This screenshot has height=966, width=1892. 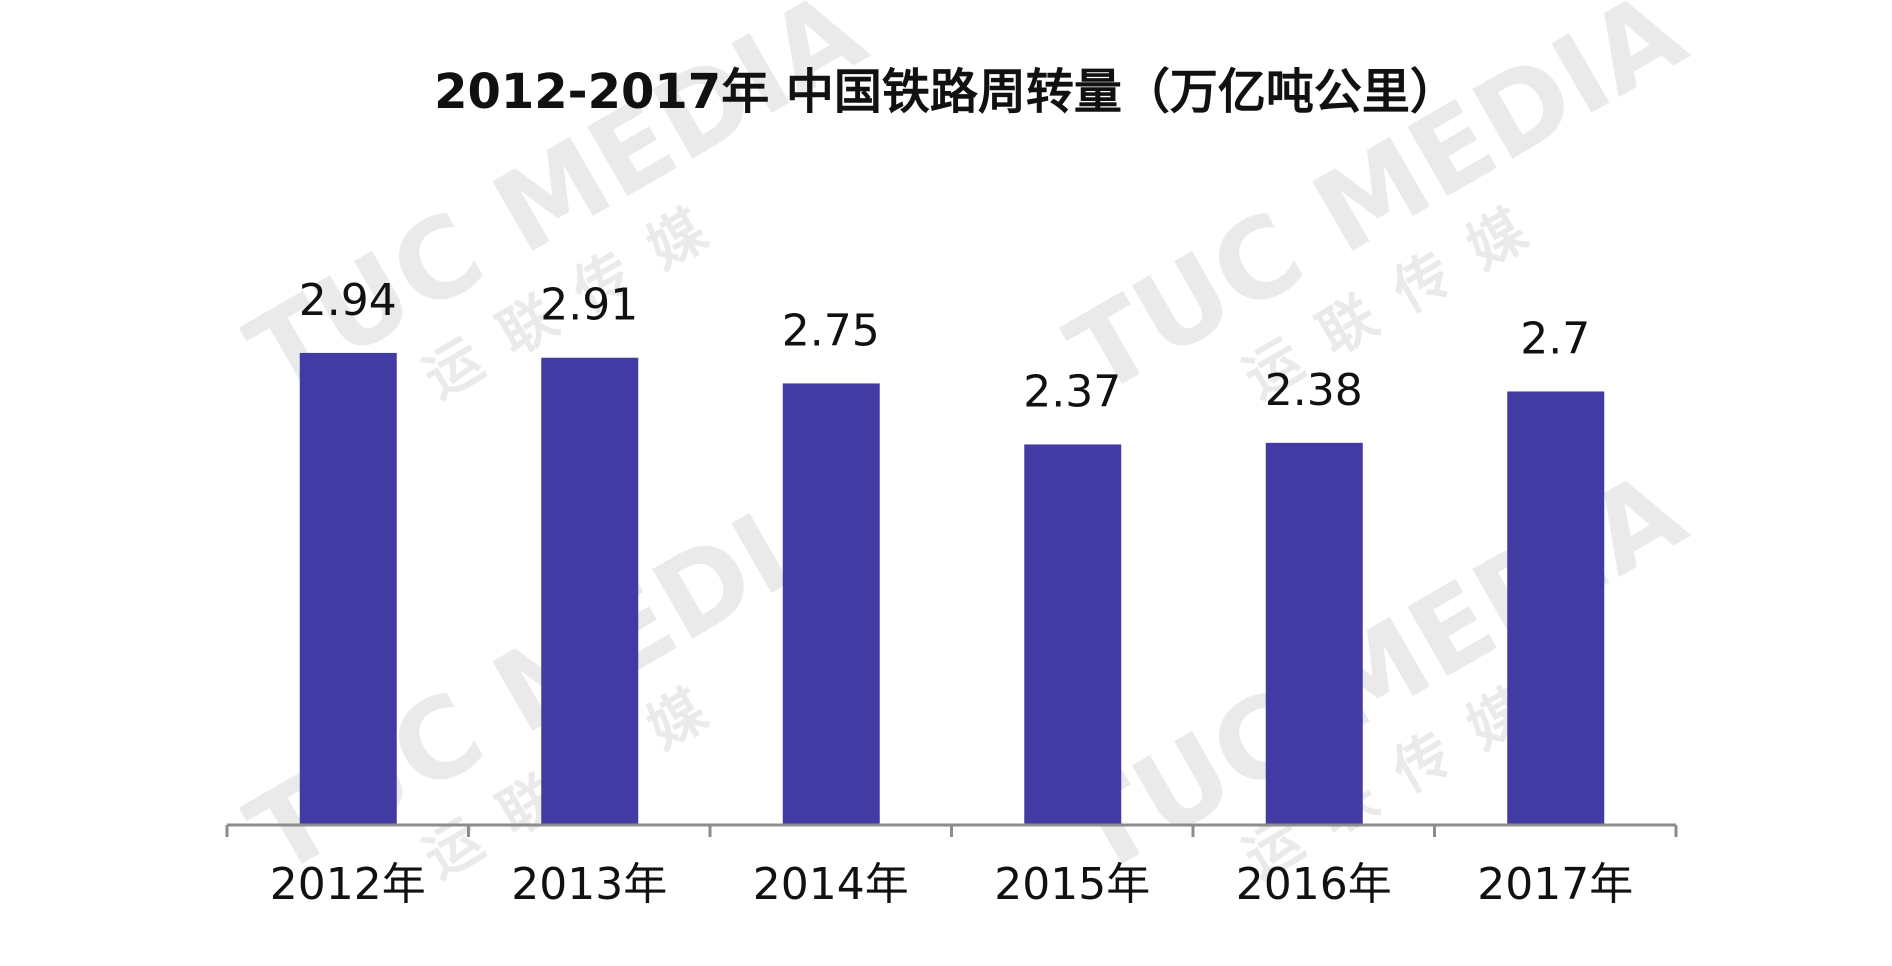 I want to click on data-label: 2.37, so click(x=1072, y=391).